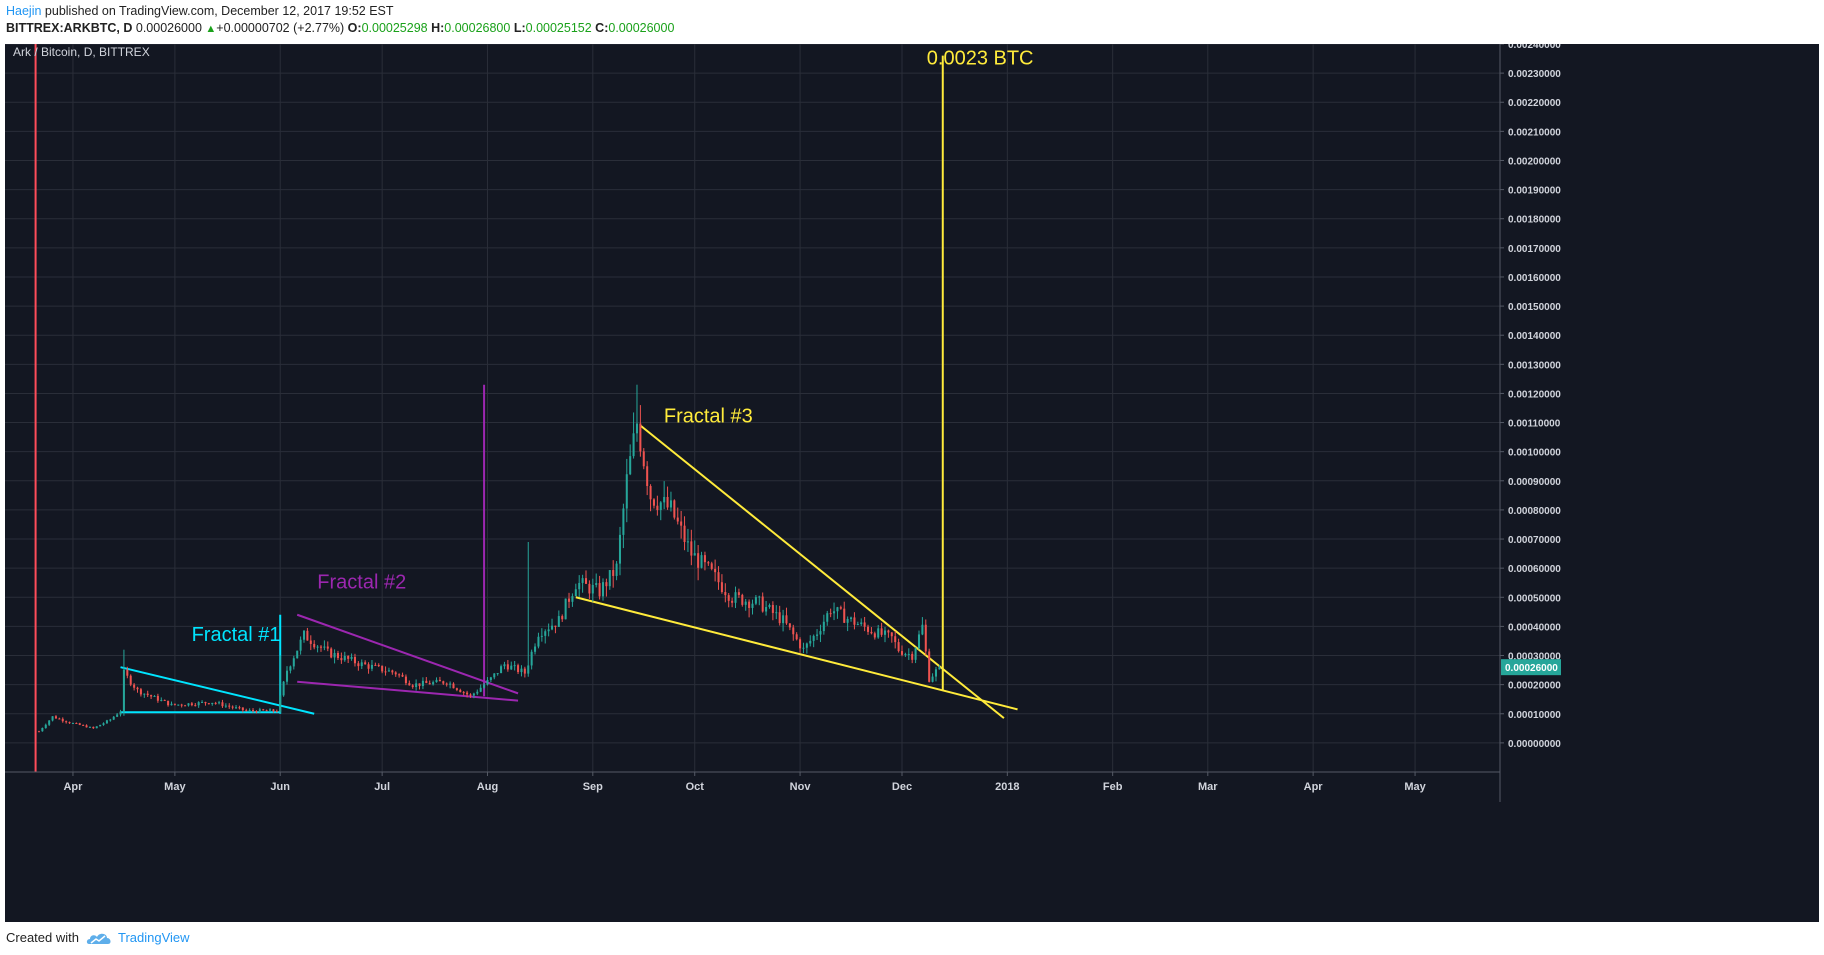 This screenshot has width=1824, height=955. I want to click on y-tick-label: 0.00180000, so click(1534, 220).